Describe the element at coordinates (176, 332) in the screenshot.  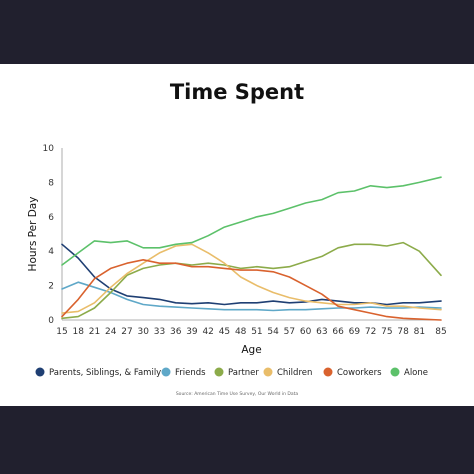
I see `x-tick-label: 36` at that location.